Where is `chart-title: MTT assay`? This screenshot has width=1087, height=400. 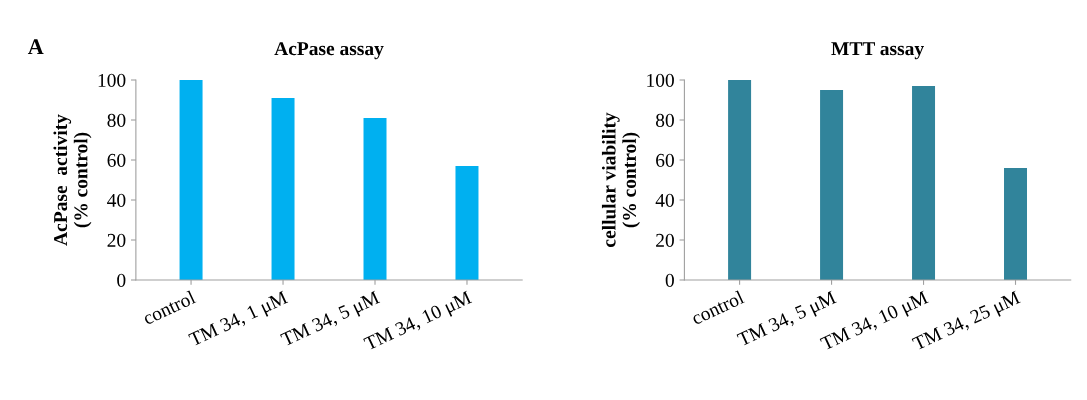 chart-title: MTT assay is located at coordinates (877, 51).